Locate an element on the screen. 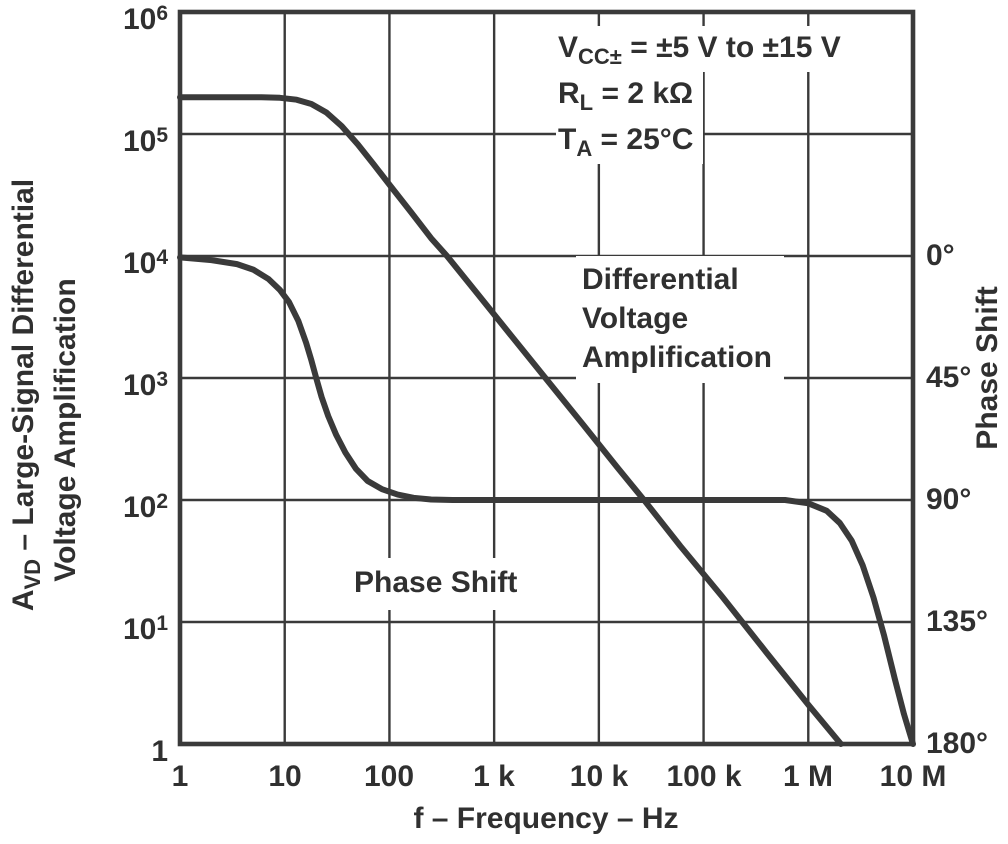 The height and width of the screenshot is (844, 1008). phase-axis-tick-label: 0° is located at coordinates (940, 255).